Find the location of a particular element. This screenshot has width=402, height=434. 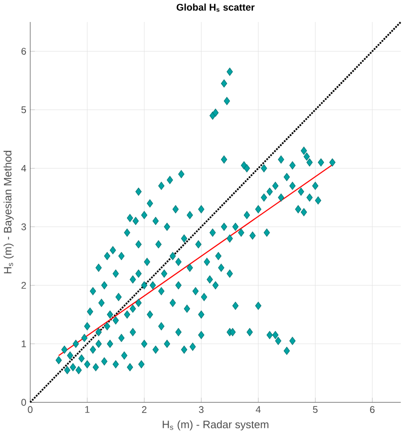

x-axis-title: H$_{s}$ (m) - Radar system is located at coordinates (215, 425).